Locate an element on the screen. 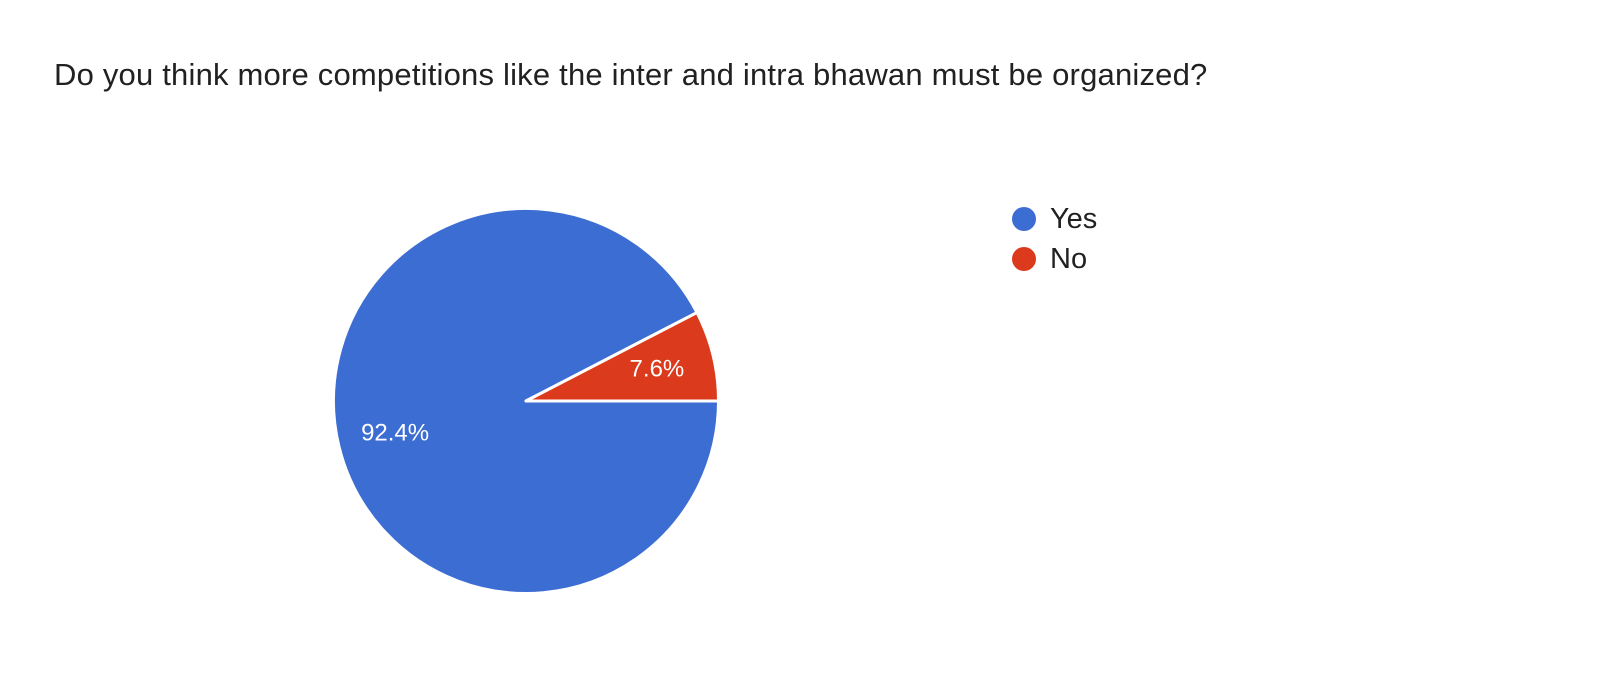 The image size is (1600, 673). pie-slice-no is located at coordinates (622, 357).